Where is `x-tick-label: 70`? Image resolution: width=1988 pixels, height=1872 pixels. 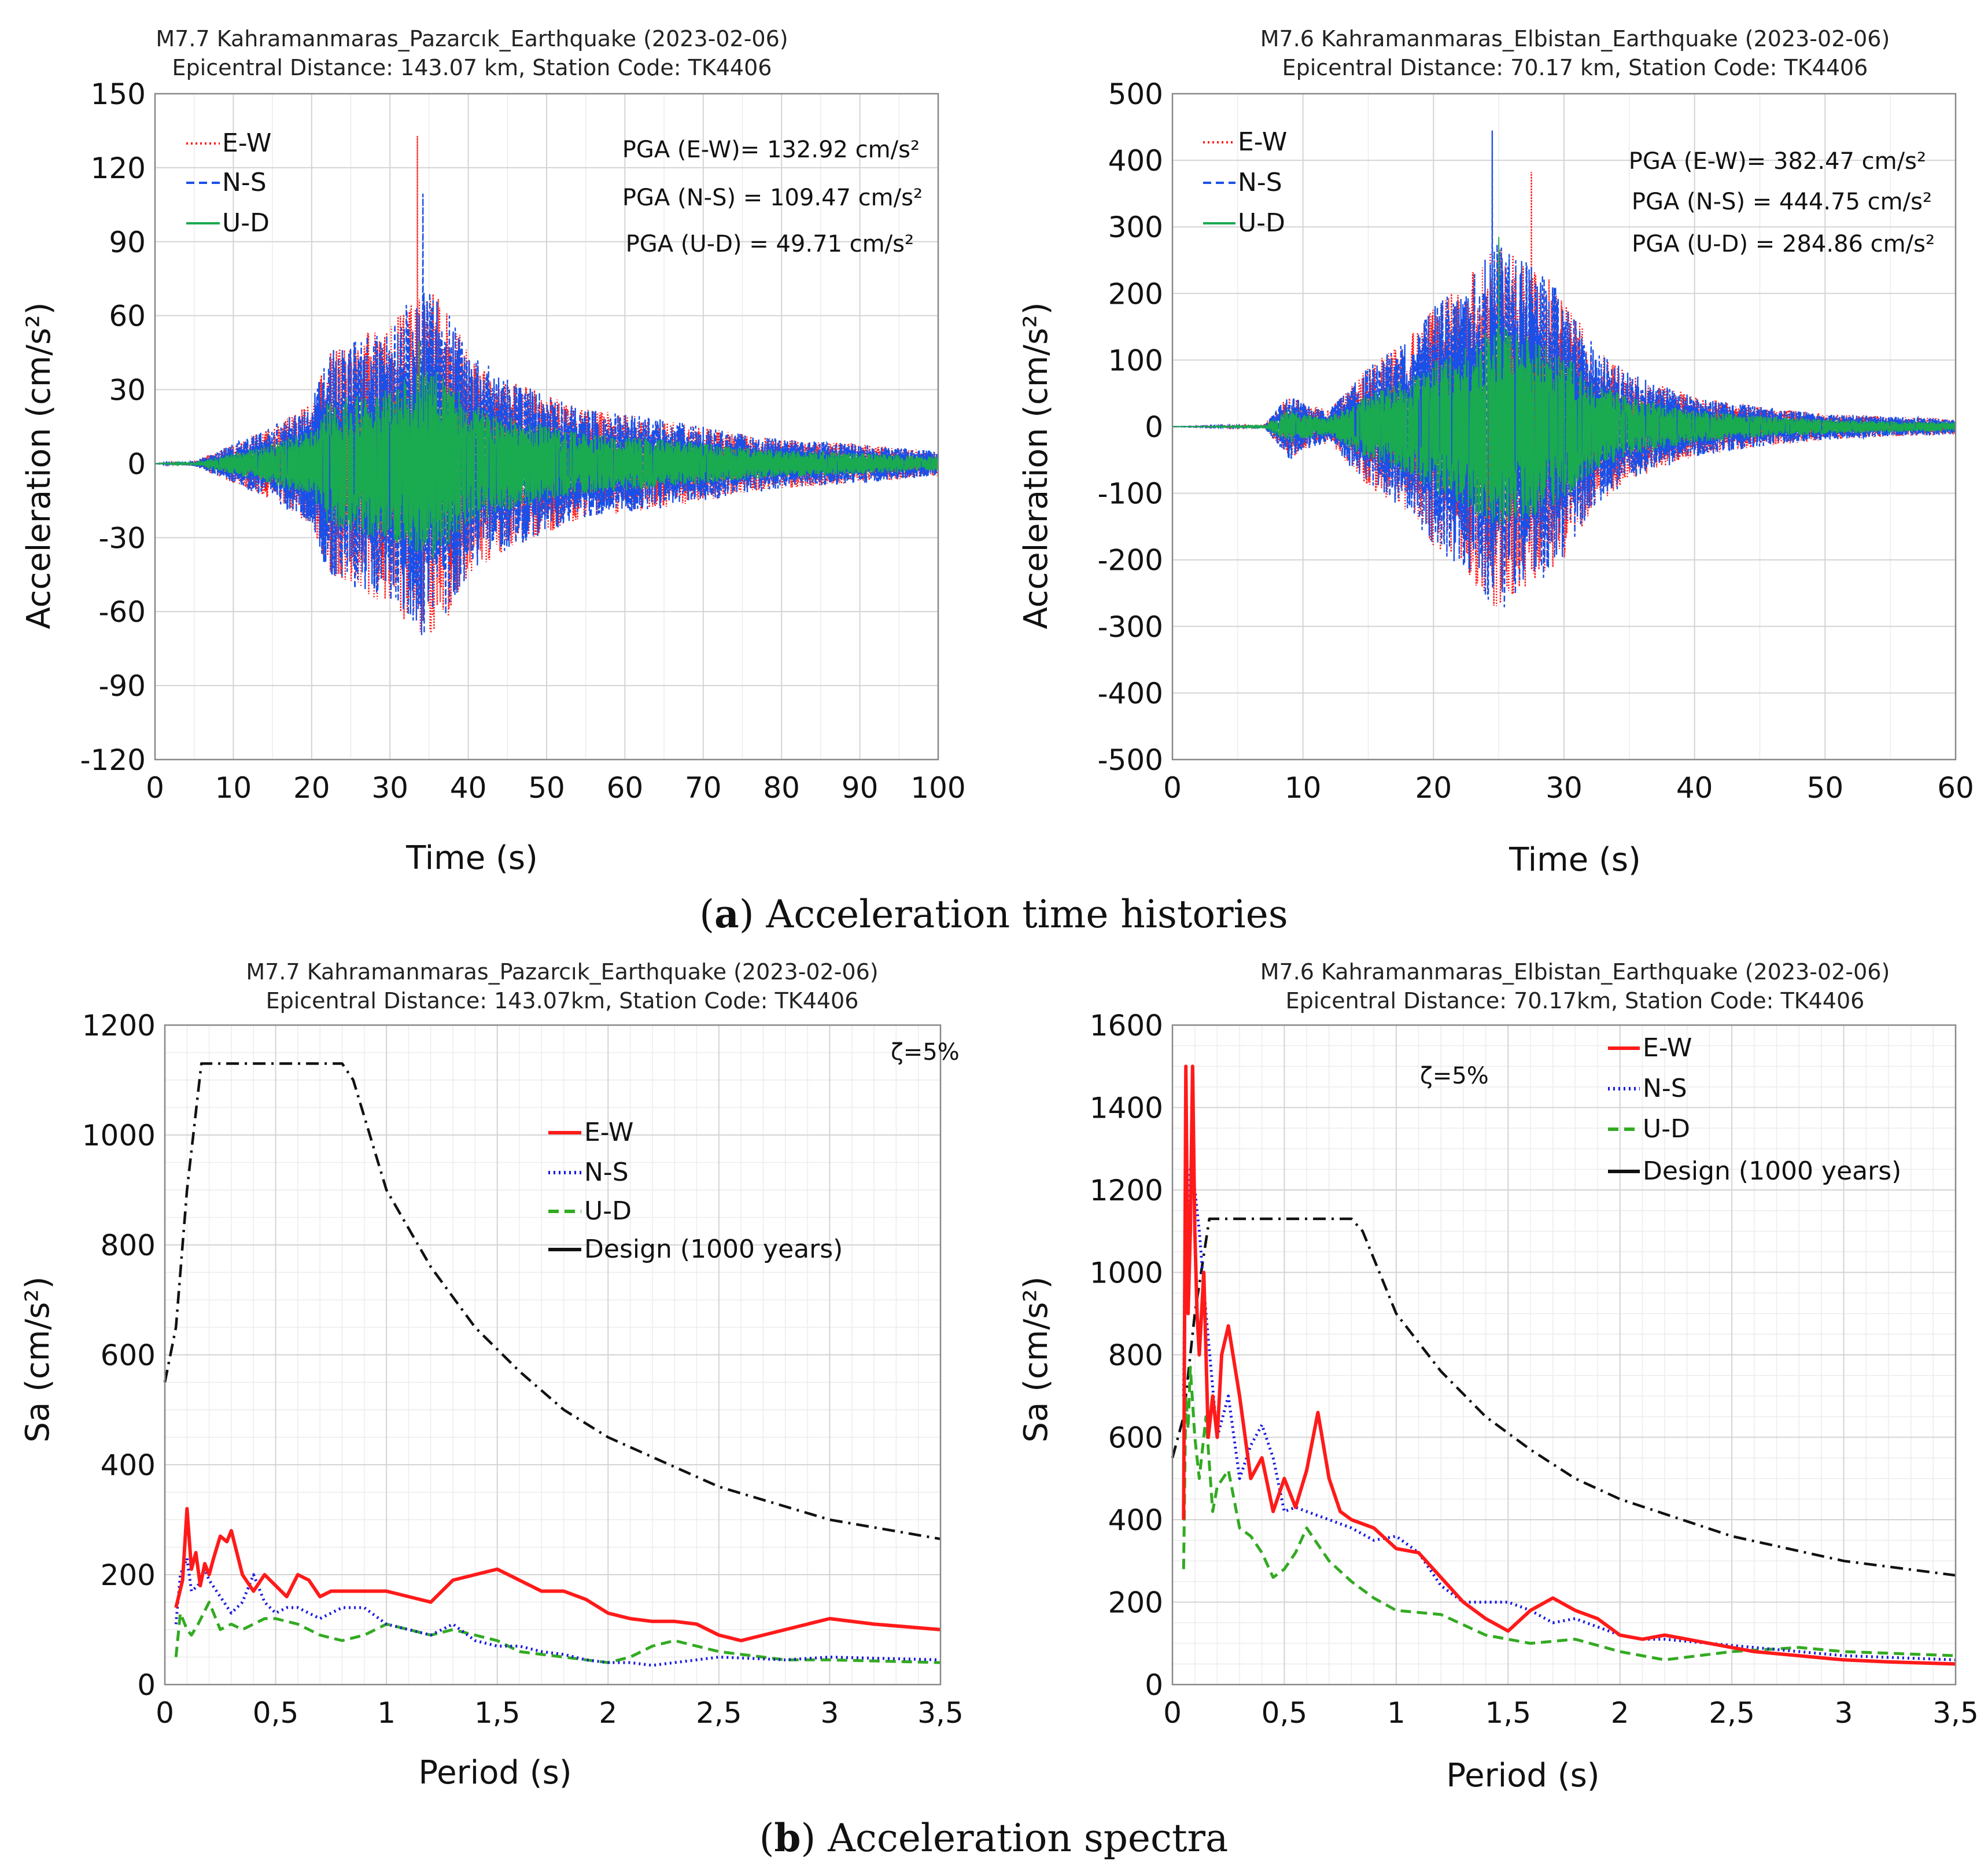
x-tick-label: 70 is located at coordinates (703, 788).